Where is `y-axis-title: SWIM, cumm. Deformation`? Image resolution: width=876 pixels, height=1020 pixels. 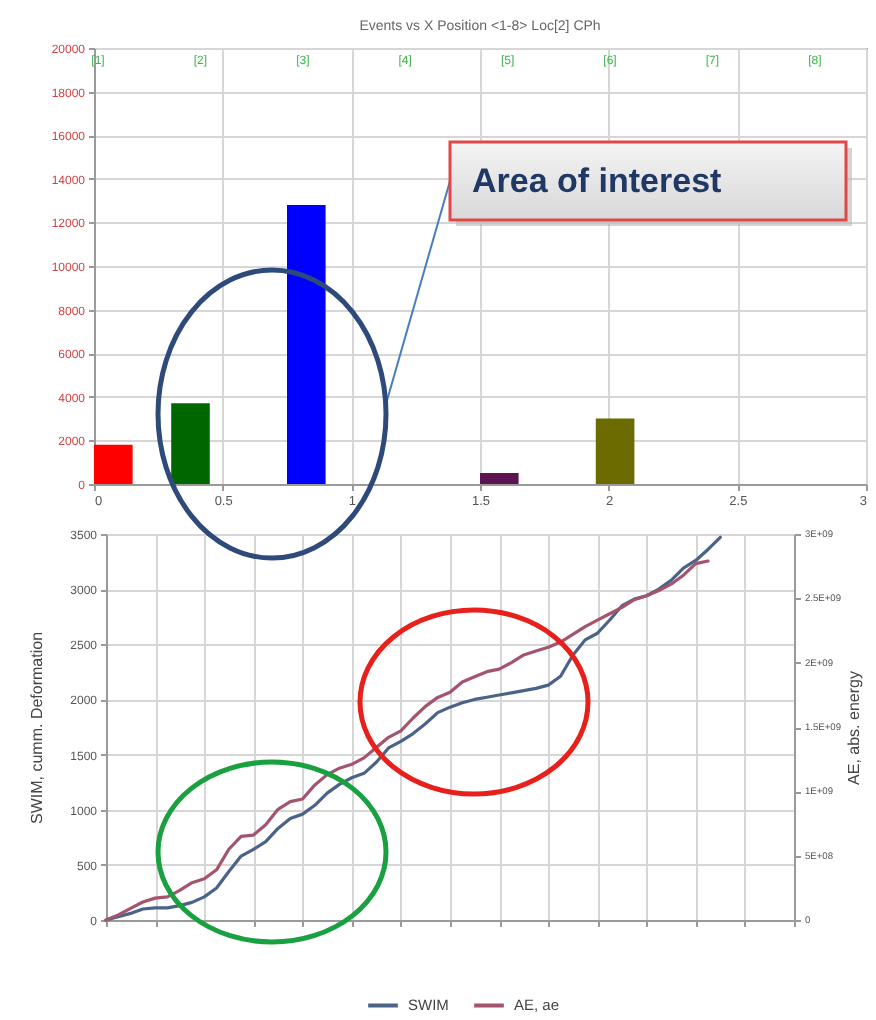
y-axis-title: SWIM, cumm. Deformation is located at coordinates (37, 728).